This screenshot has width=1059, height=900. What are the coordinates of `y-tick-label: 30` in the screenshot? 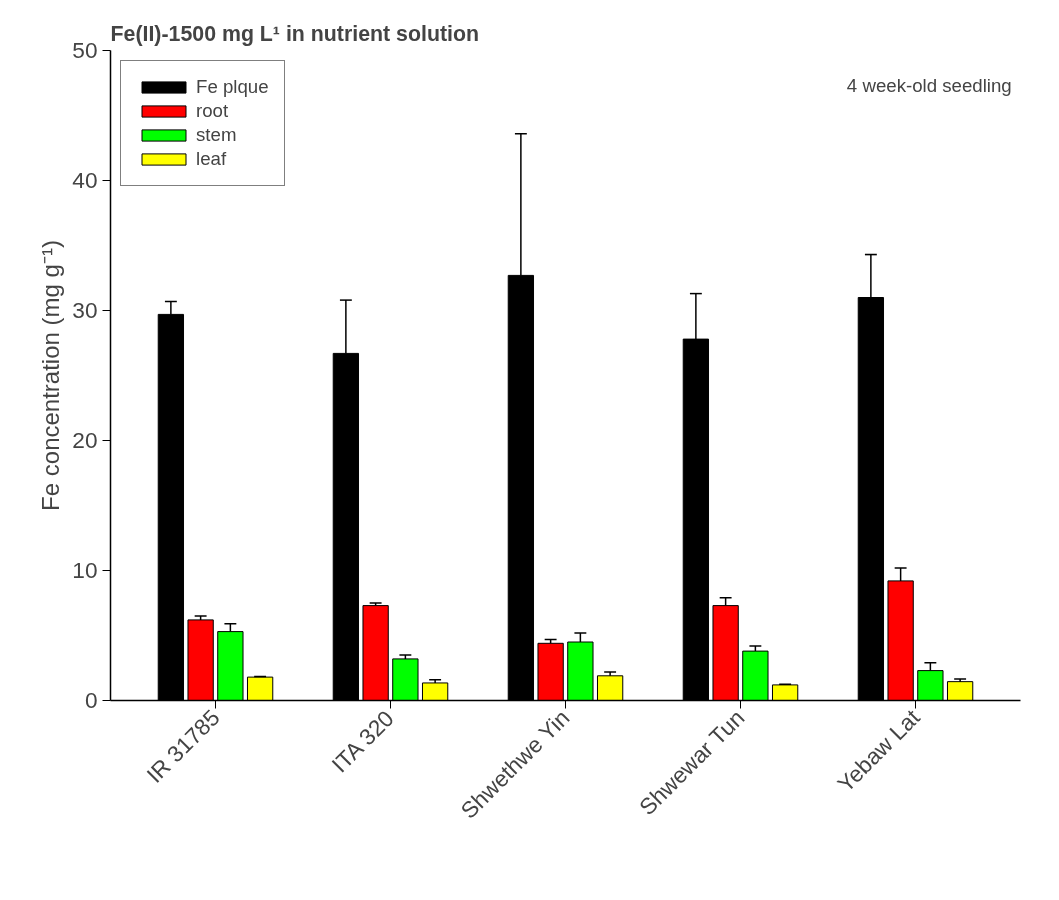 It's located at (85, 310).